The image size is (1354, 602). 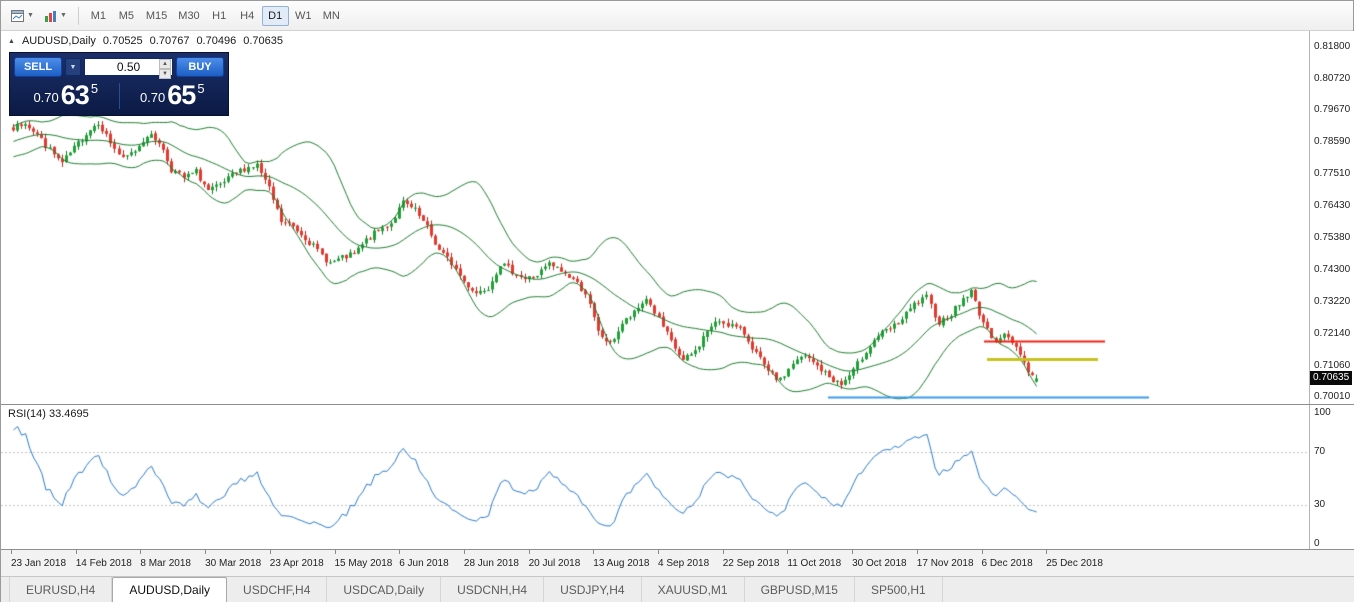 I want to click on date-label: 23 Jan 2018, so click(x=39, y=563).